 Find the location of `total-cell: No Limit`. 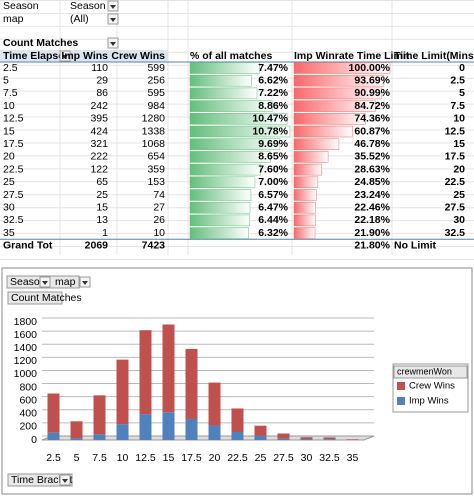

total-cell: No Limit is located at coordinates (415, 246).